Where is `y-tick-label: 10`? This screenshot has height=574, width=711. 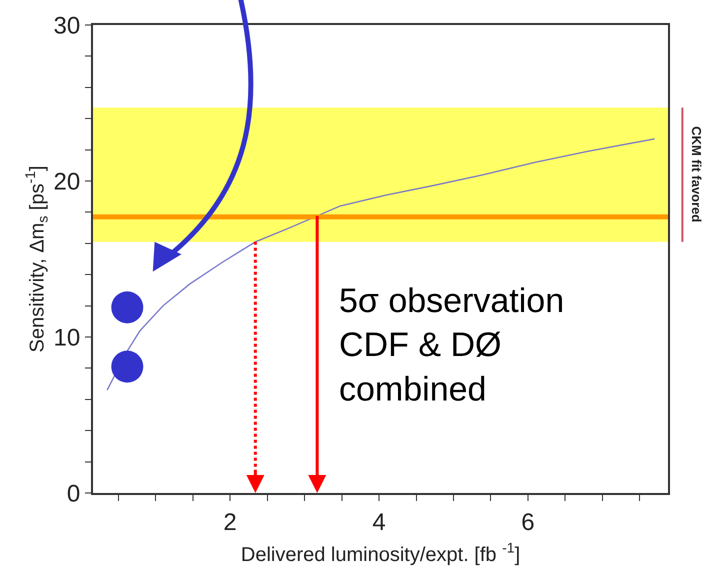
y-tick-label: 10 is located at coordinates (66, 338).